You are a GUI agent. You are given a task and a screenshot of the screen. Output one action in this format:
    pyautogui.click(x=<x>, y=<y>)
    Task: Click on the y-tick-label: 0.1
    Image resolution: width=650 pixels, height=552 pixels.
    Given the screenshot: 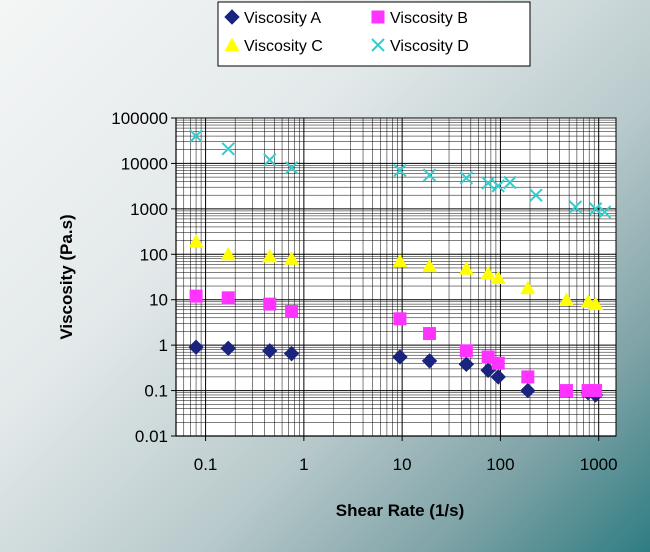 What is the action you would take?
    pyautogui.click(x=156, y=391)
    